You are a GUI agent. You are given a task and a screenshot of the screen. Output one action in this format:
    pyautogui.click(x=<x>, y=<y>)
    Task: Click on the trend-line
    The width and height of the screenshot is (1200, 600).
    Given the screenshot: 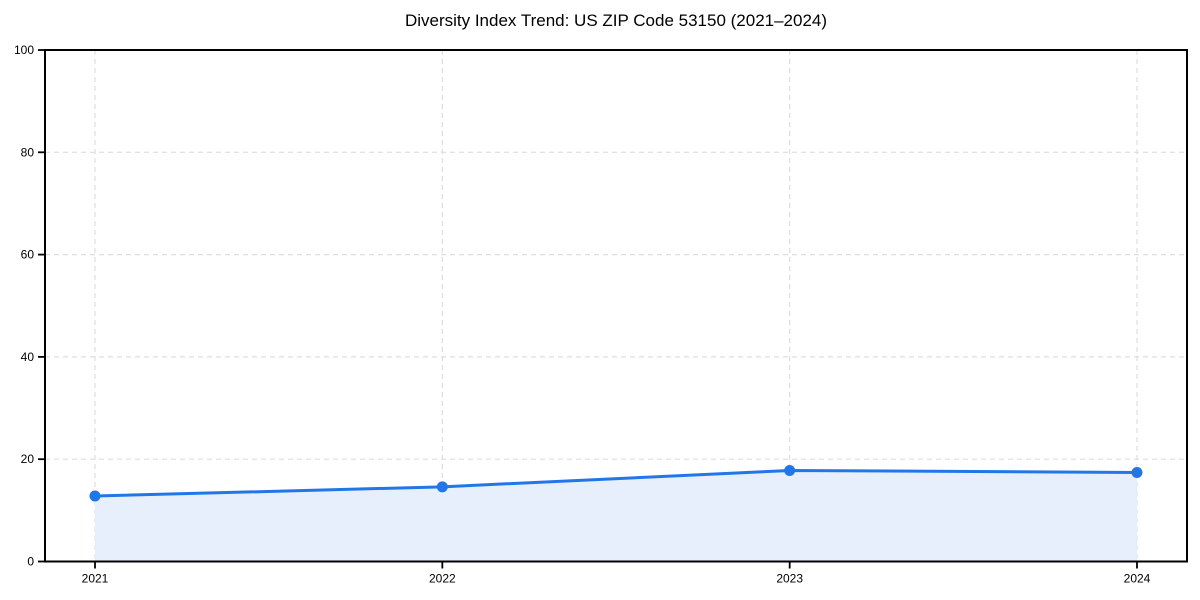 What is the action you would take?
    pyautogui.click(x=616, y=483)
    